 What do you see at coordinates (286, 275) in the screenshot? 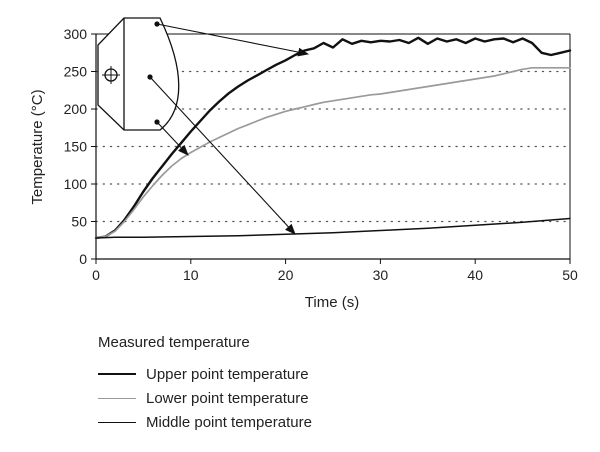
I see `x-tick-label-20: 20` at bounding box center [286, 275].